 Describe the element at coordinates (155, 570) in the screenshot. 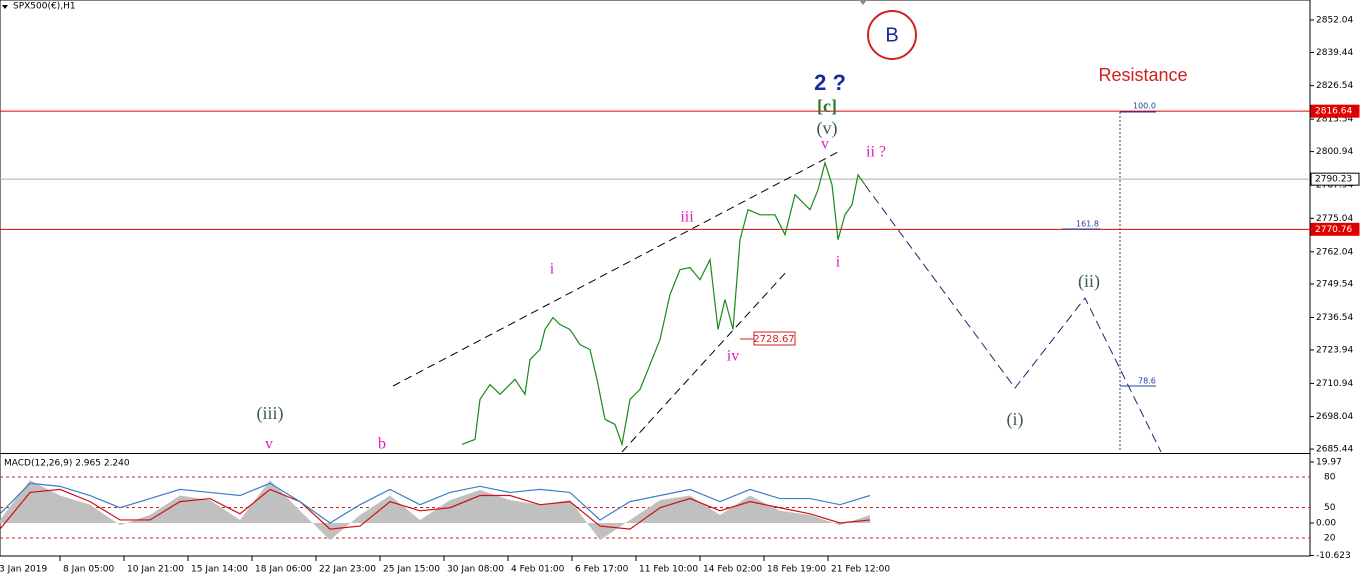

I see `x-tick-label: 10 Jan 21:00` at that location.